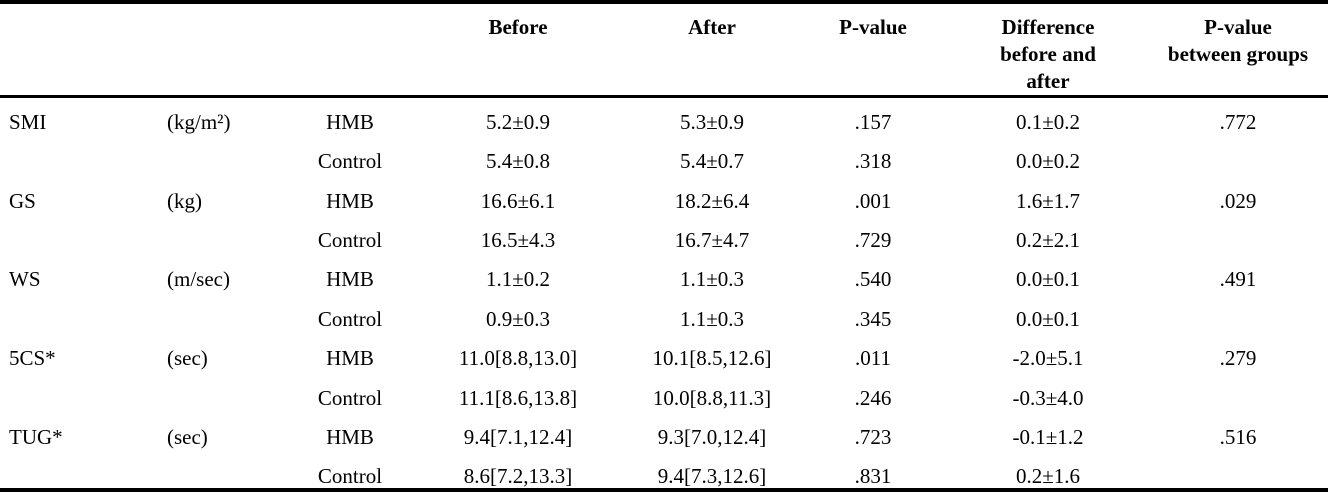  Describe the element at coordinates (712, 437) in the screenshot. I see `cell-after: 9.3[7.0,12.4]` at that location.